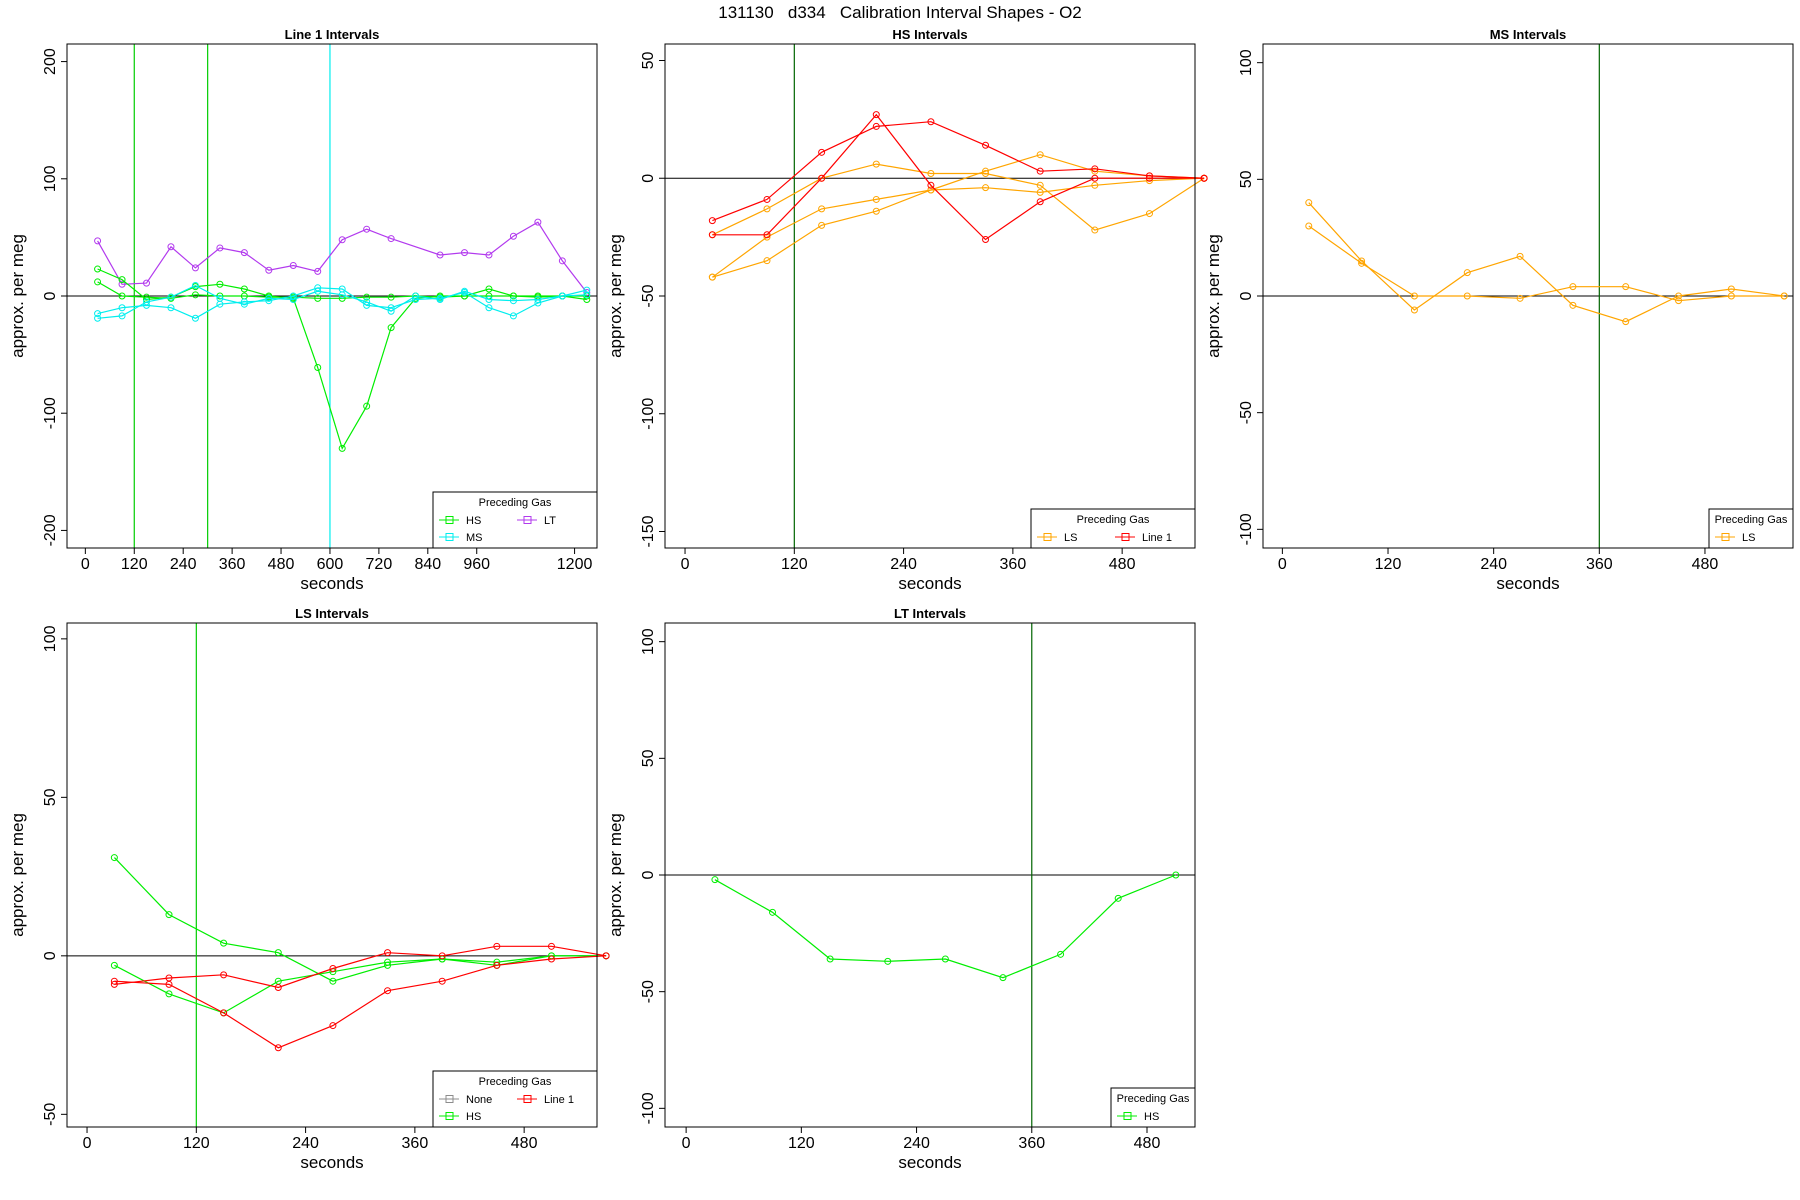 This screenshot has width=1800, height=1200. What do you see at coordinates (427, 564) in the screenshot?
I see `x-tick-label: 840` at bounding box center [427, 564].